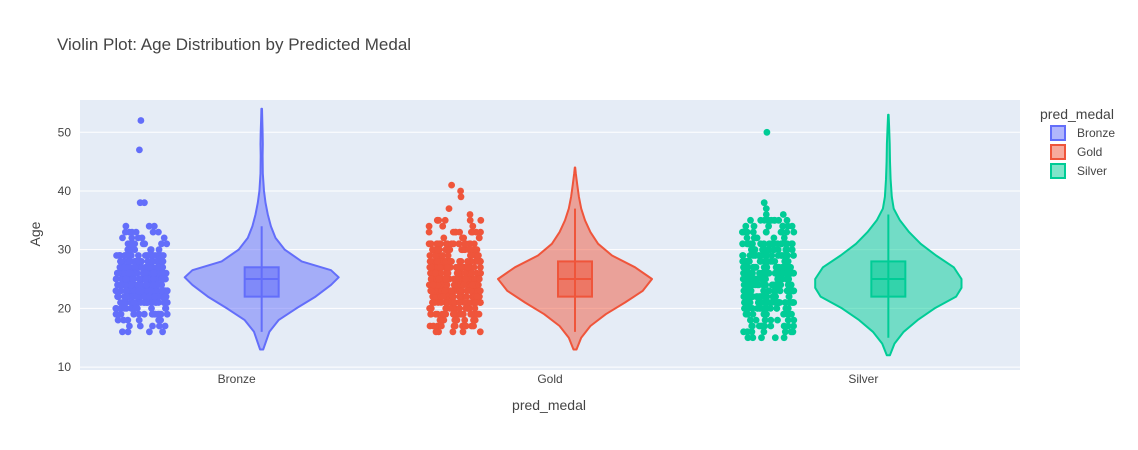  Describe the element at coordinates (65, 250) in the screenshot. I see `y-tick-label: 30` at that location.